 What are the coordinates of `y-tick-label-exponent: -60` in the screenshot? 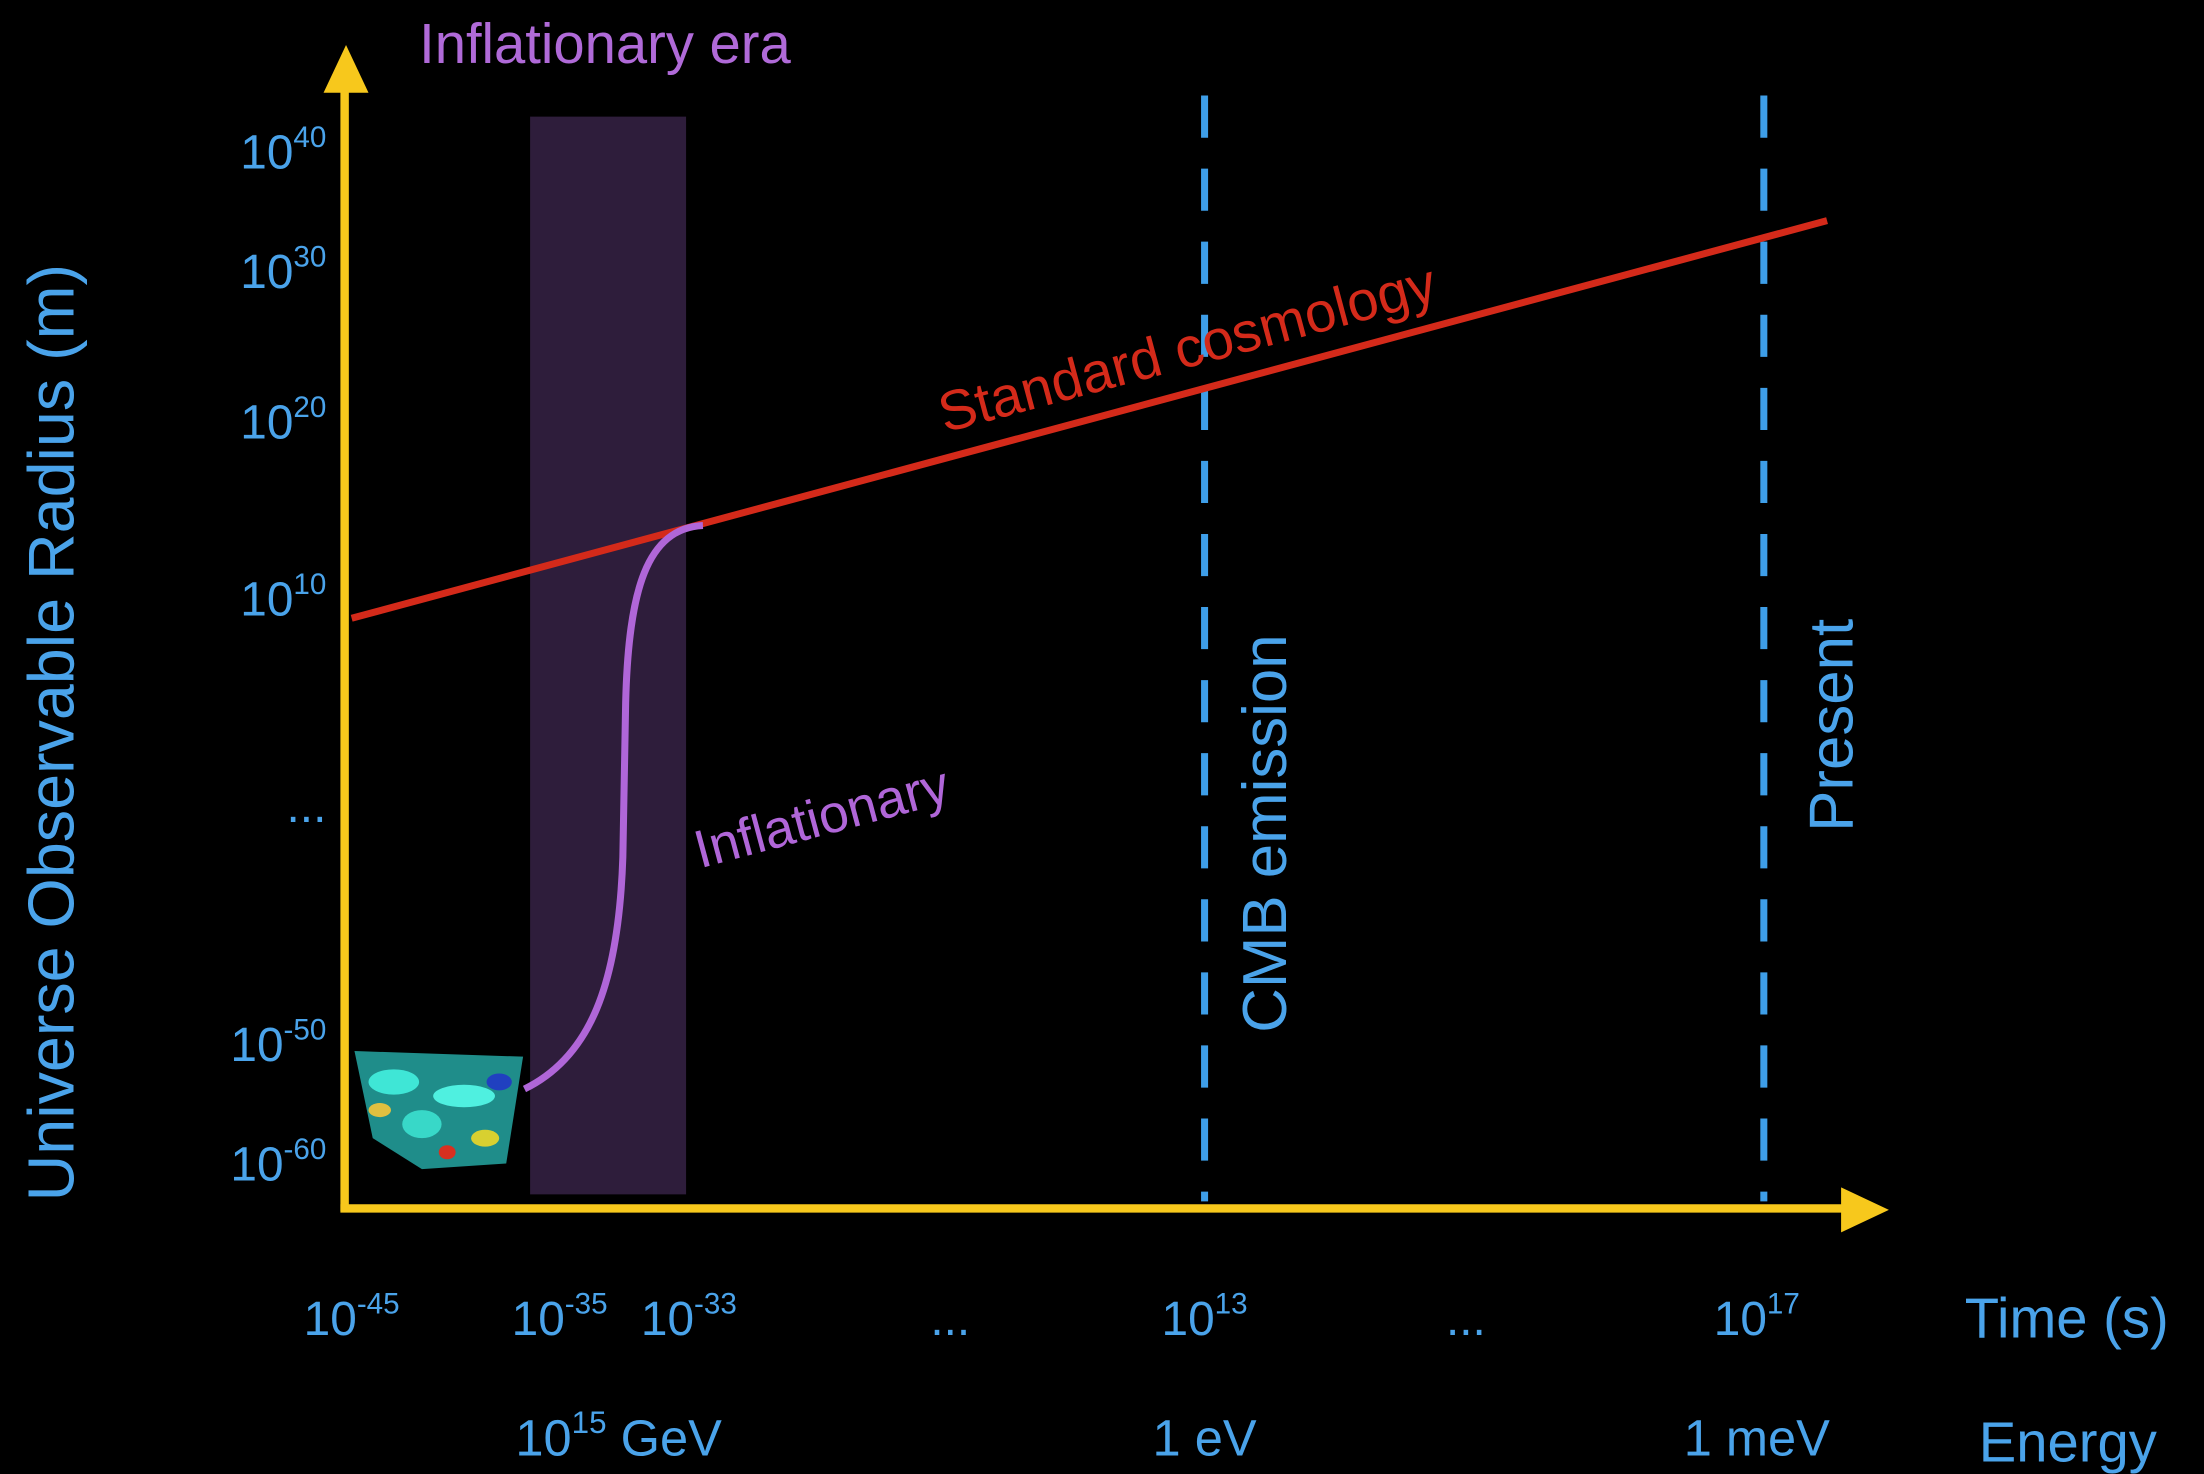 It's located at (305, 1149).